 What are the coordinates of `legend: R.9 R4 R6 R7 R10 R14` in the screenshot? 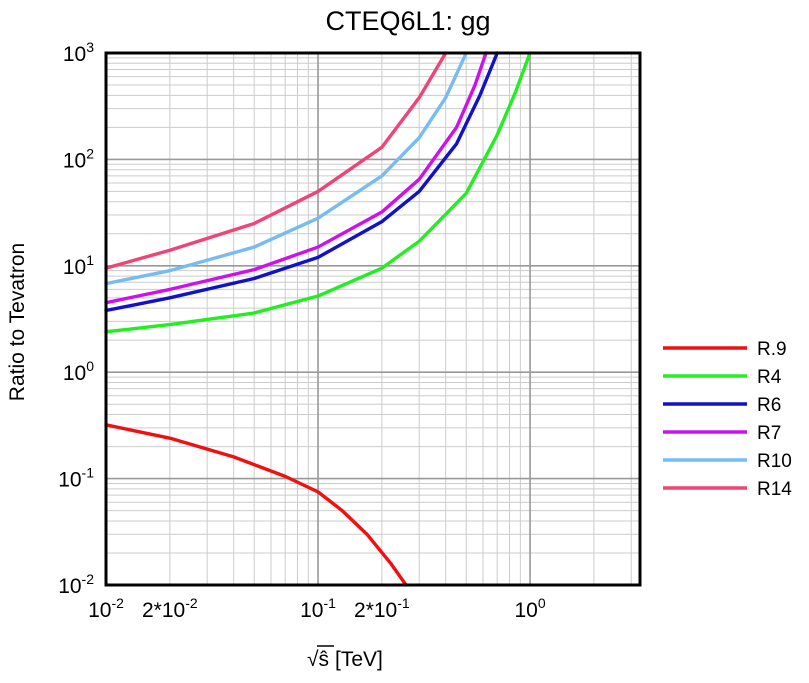 It's located at (727, 419).